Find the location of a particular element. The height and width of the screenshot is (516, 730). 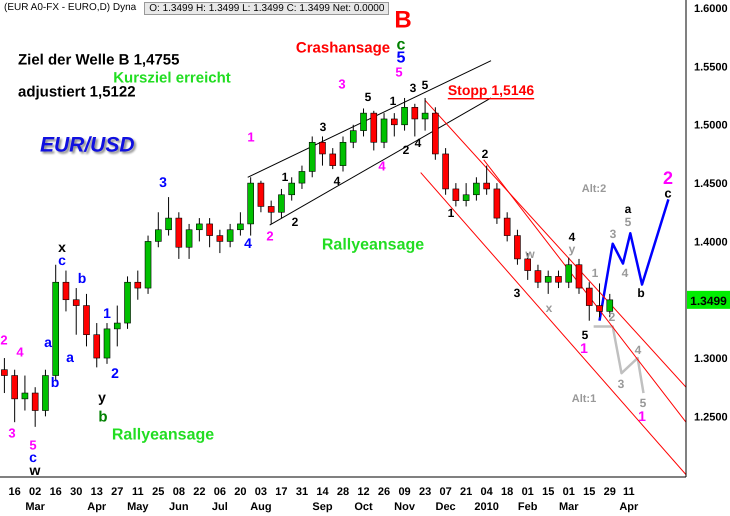

y-tick-label: 1.5500 is located at coordinates (711, 67).